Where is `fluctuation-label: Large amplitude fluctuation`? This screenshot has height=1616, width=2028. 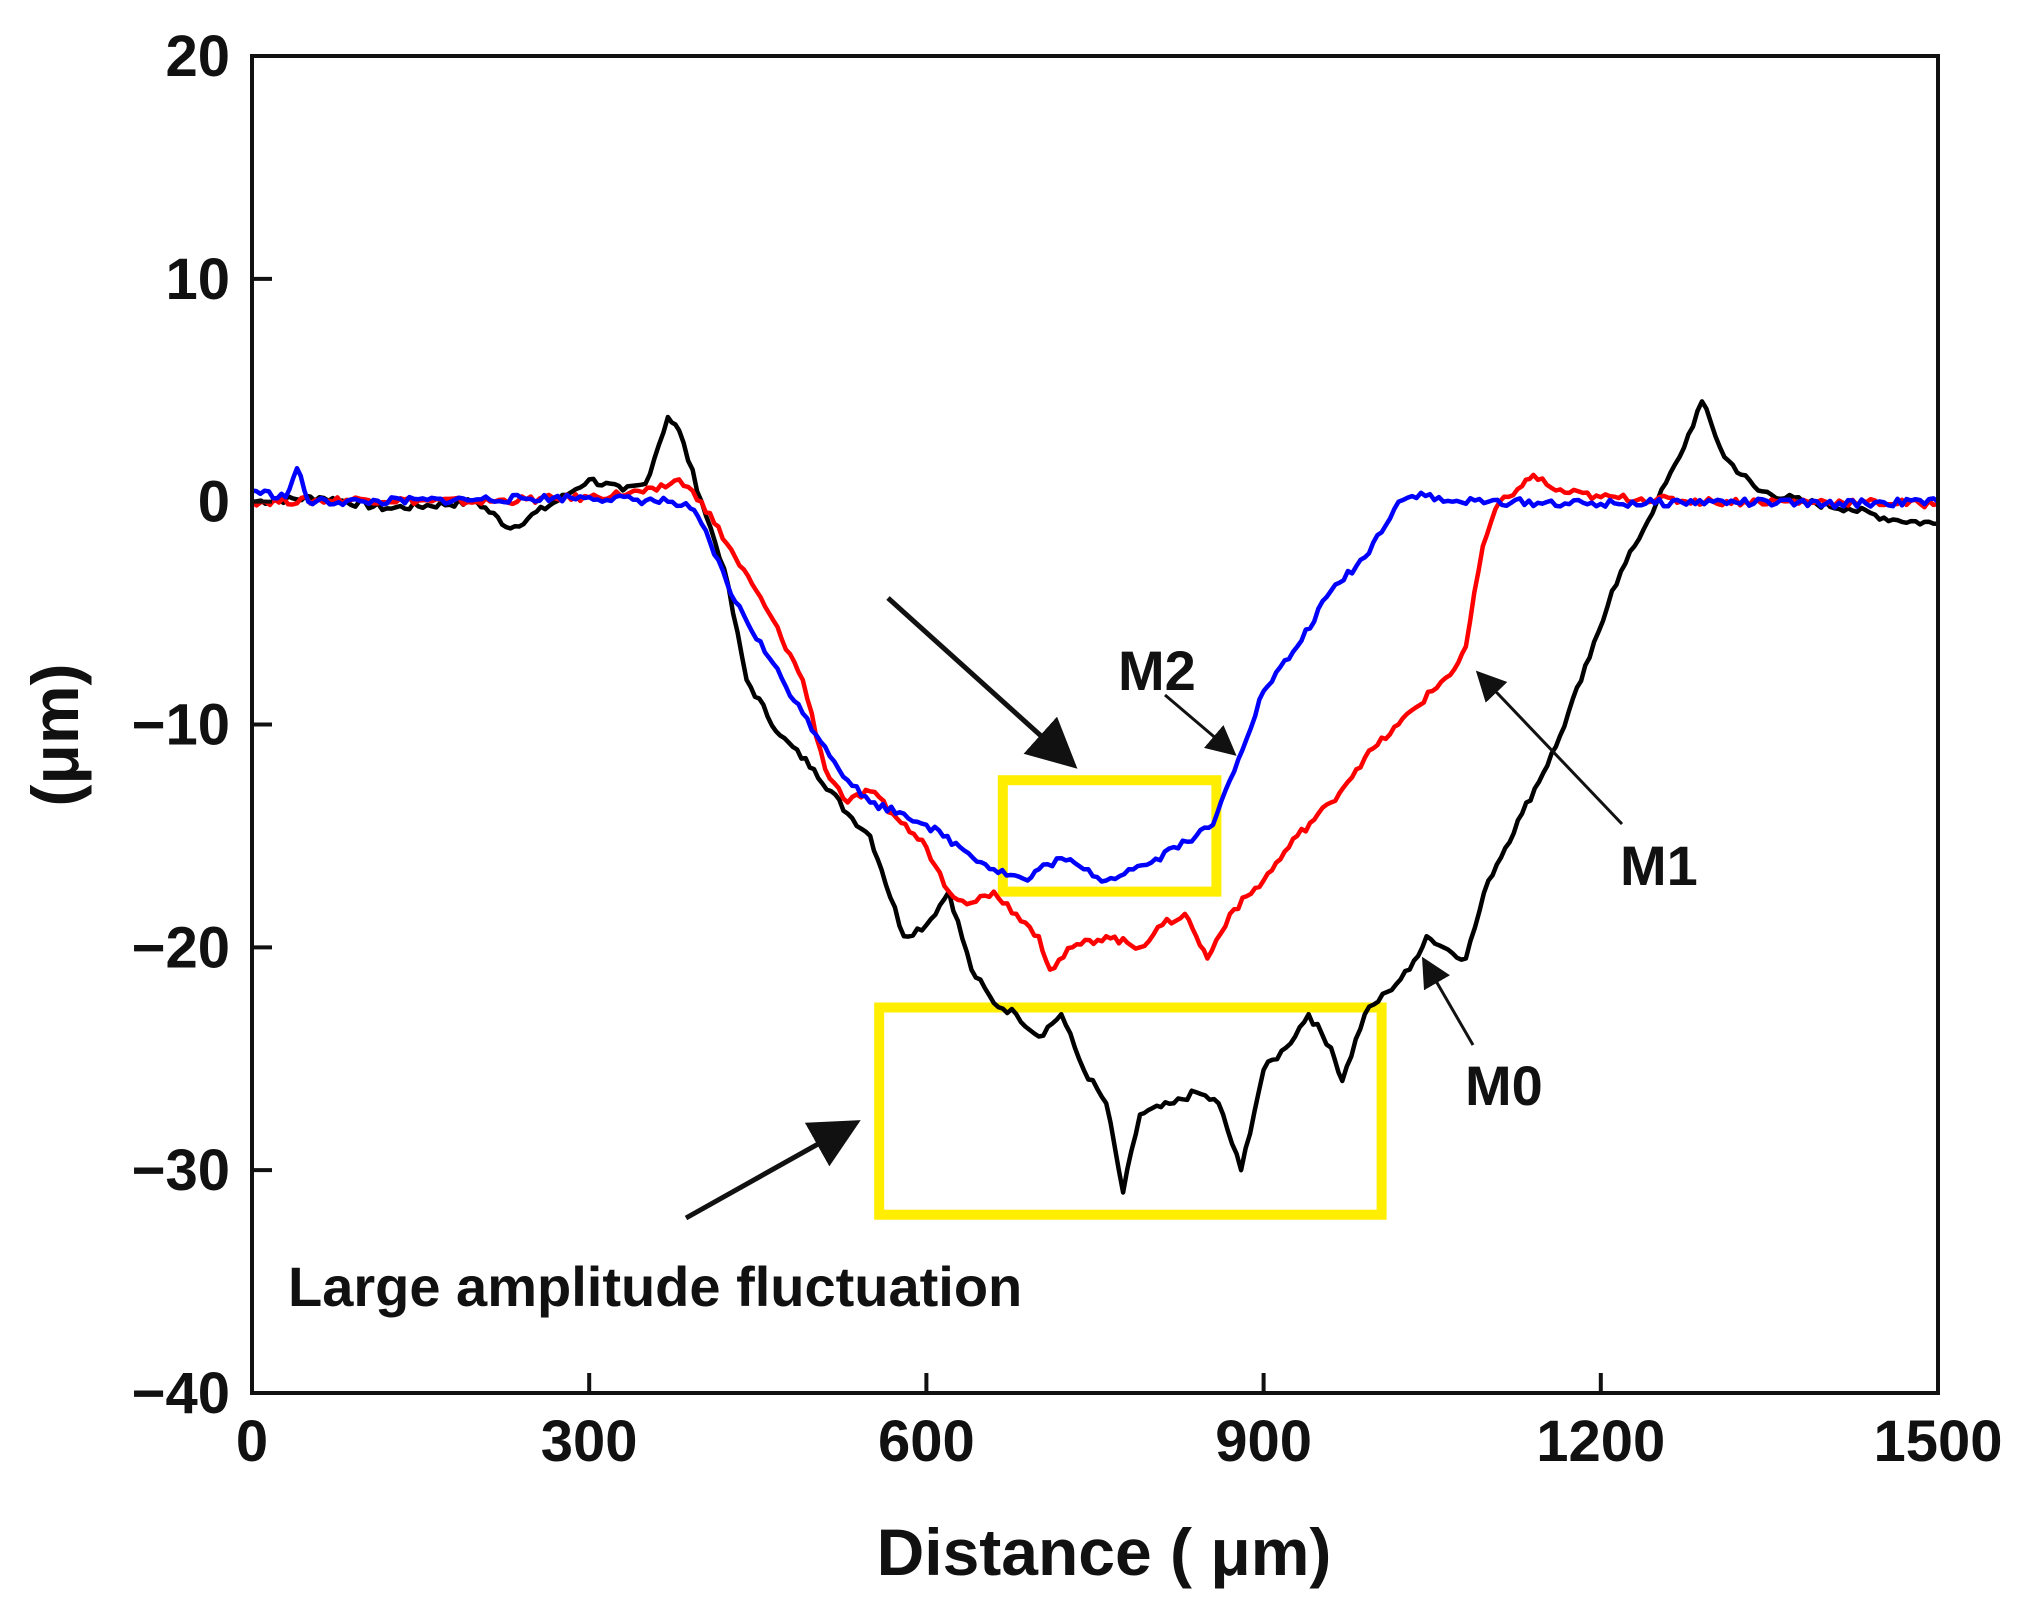 fluctuation-label: Large amplitude fluctuation is located at coordinates (655, 1286).